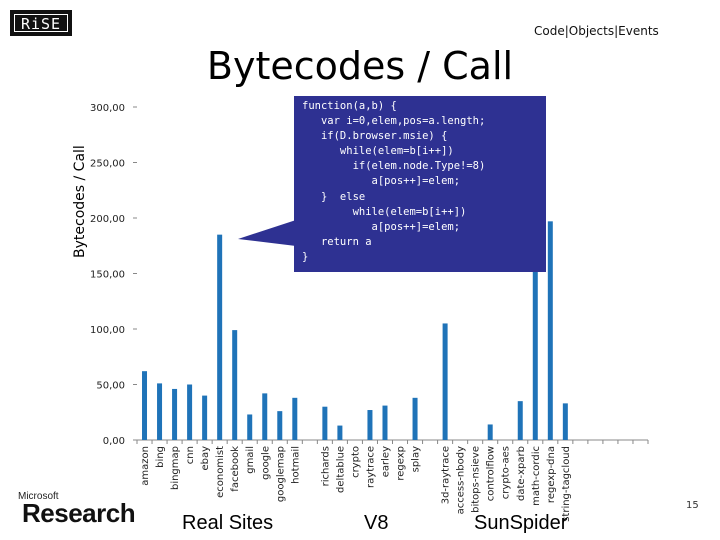 This screenshot has width=720, height=540. I want to click on x-tick-label: economist, so click(220, 472).